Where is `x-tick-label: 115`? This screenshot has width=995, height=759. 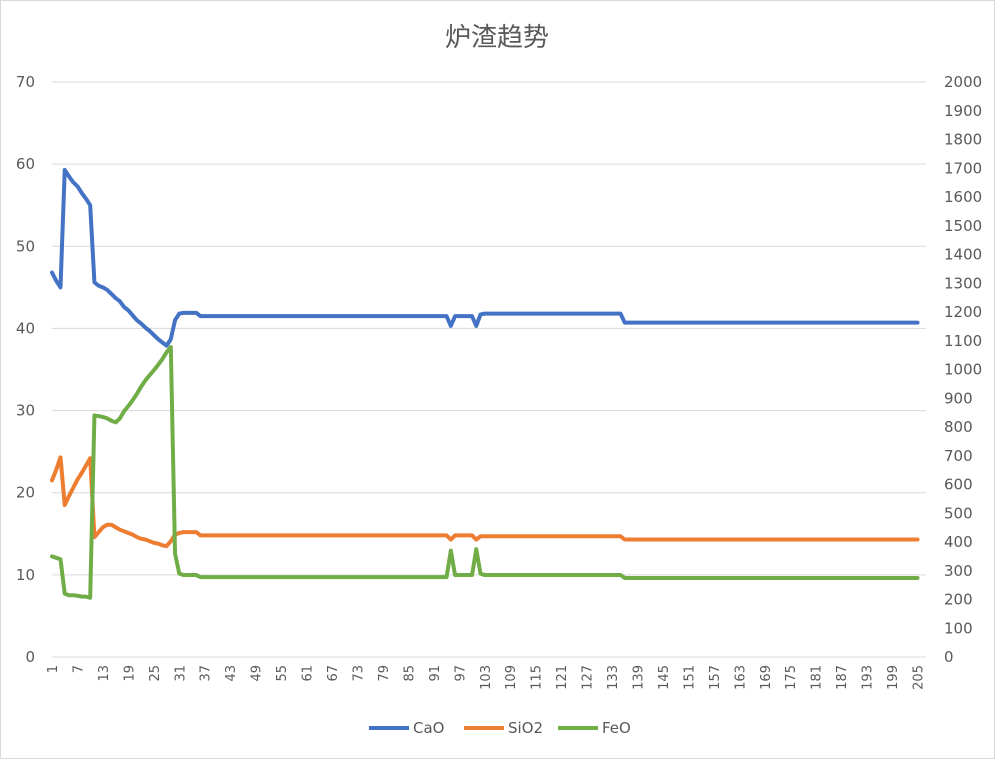
x-tick-label: 115 is located at coordinates (537, 677).